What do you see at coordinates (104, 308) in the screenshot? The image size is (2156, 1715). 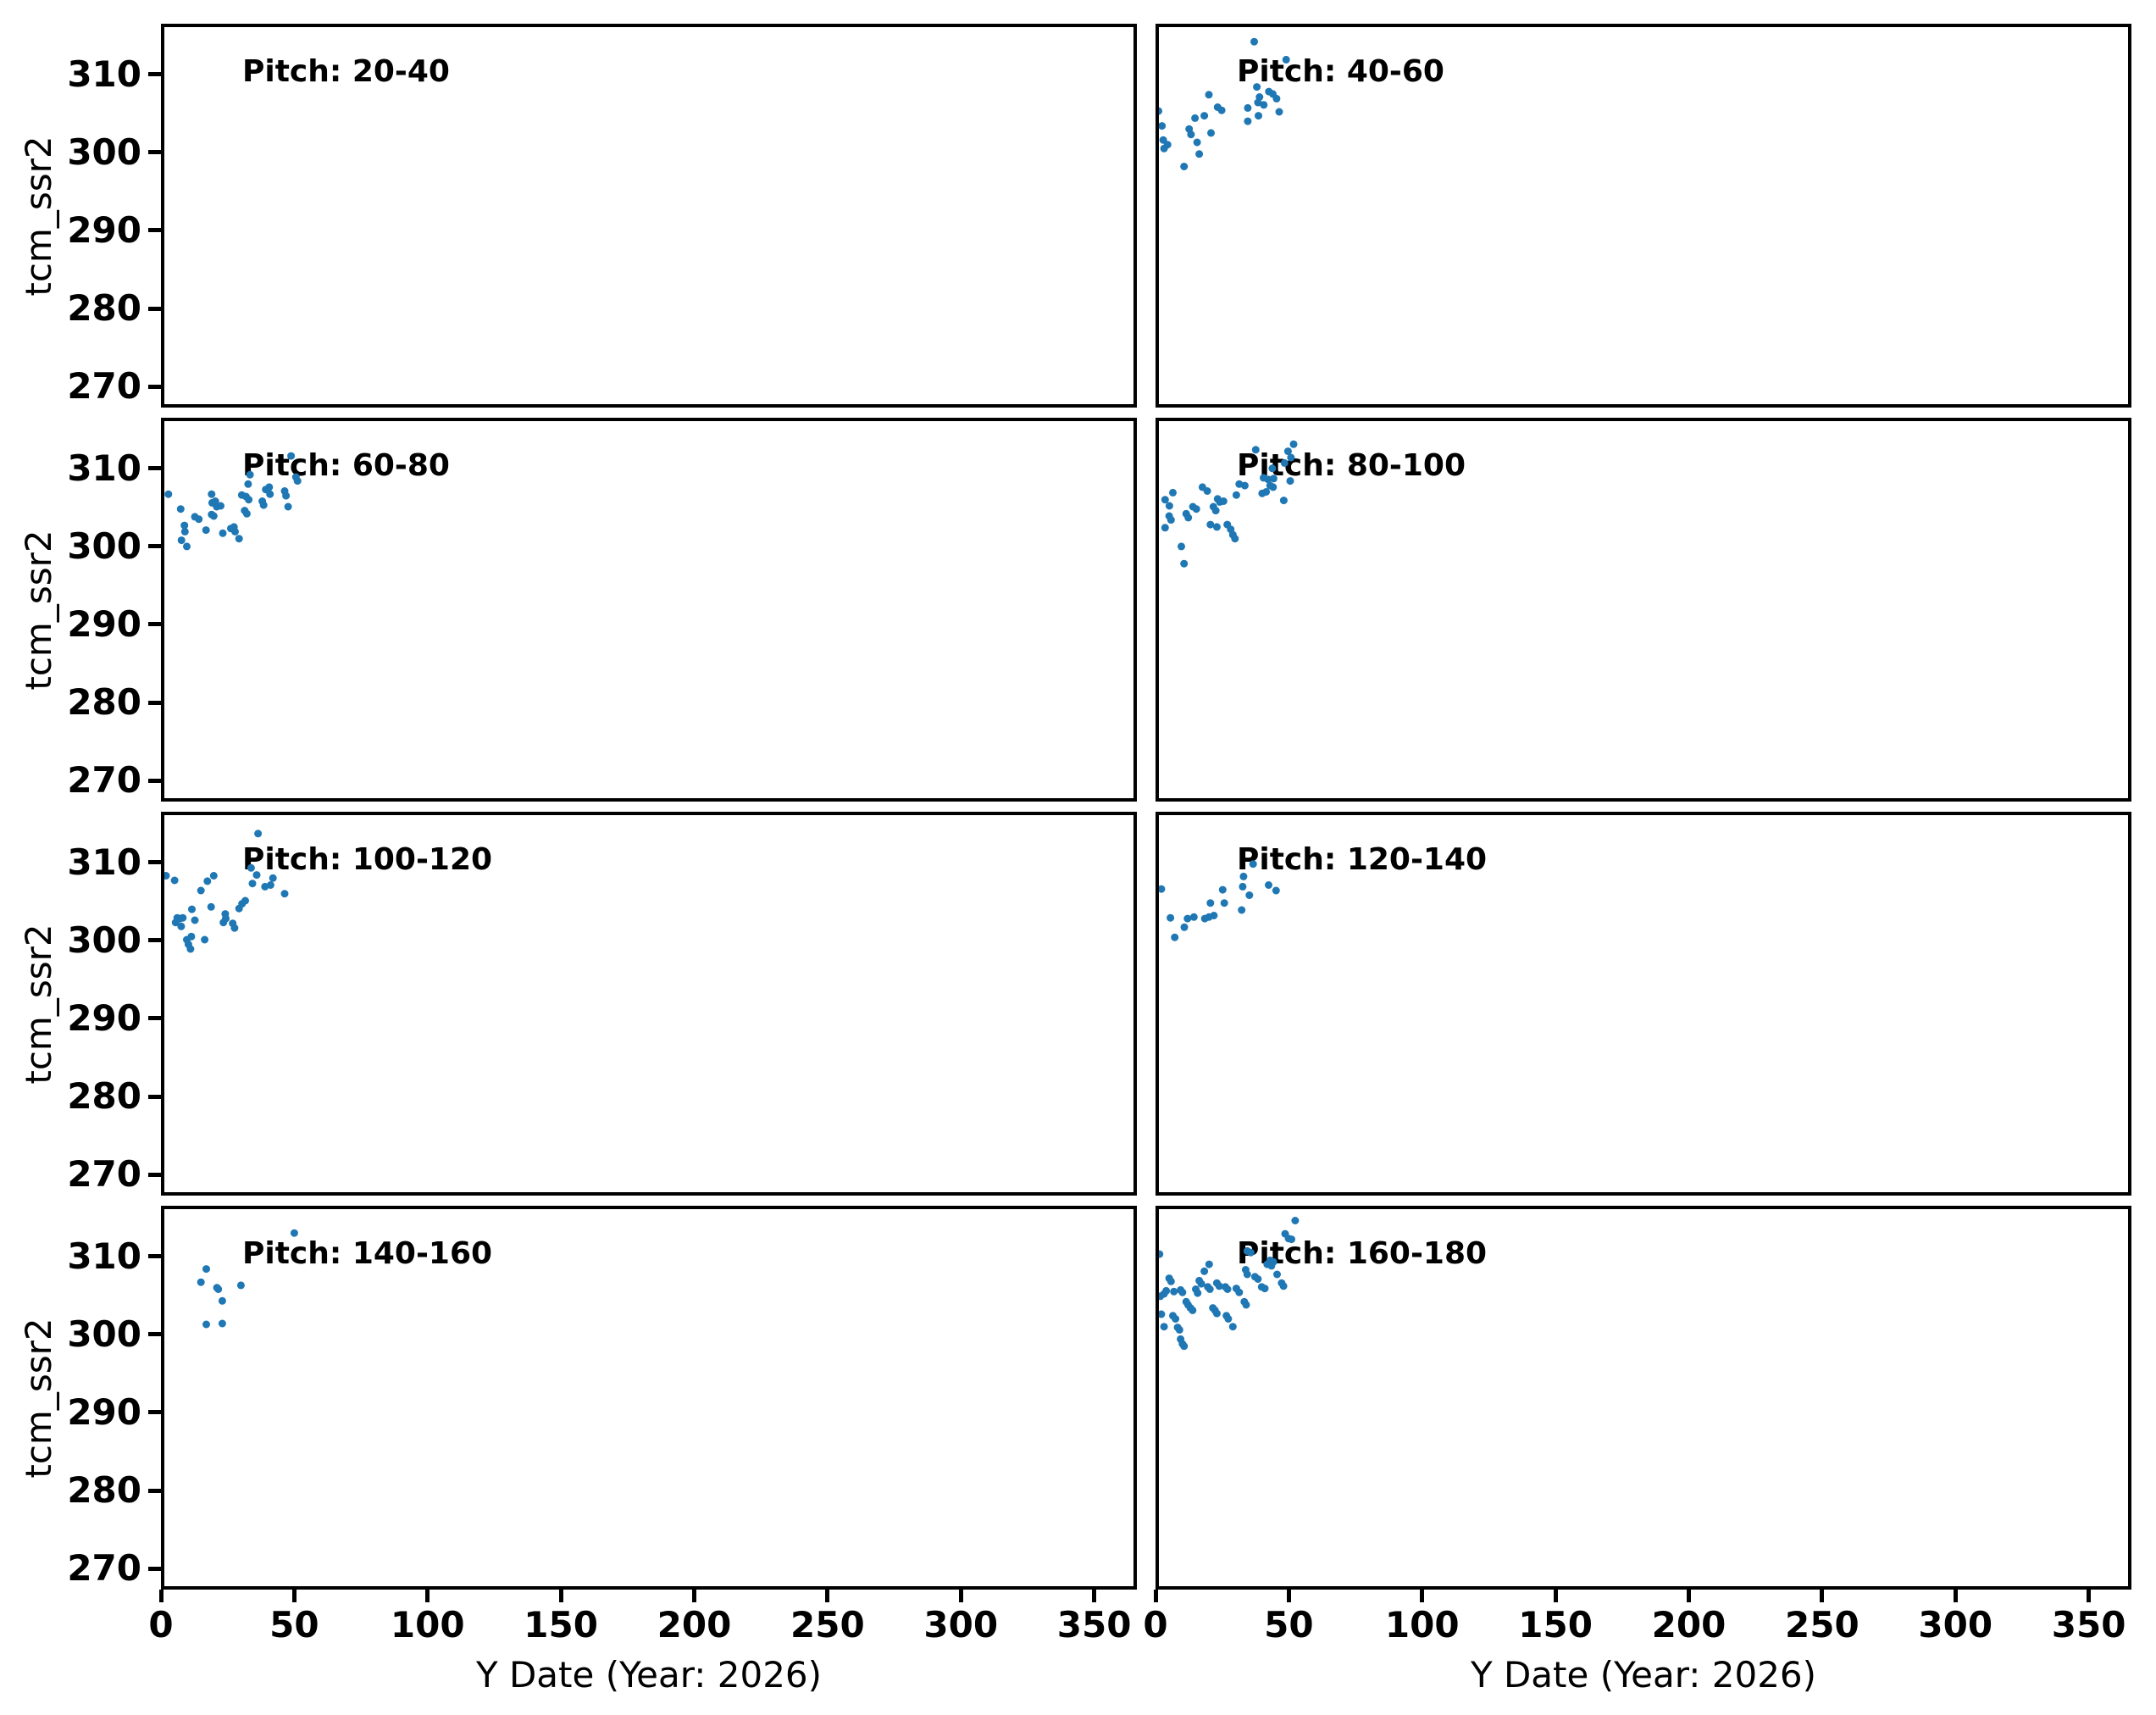 I see `y-tick-label: 280` at bounding box center [104, 308].